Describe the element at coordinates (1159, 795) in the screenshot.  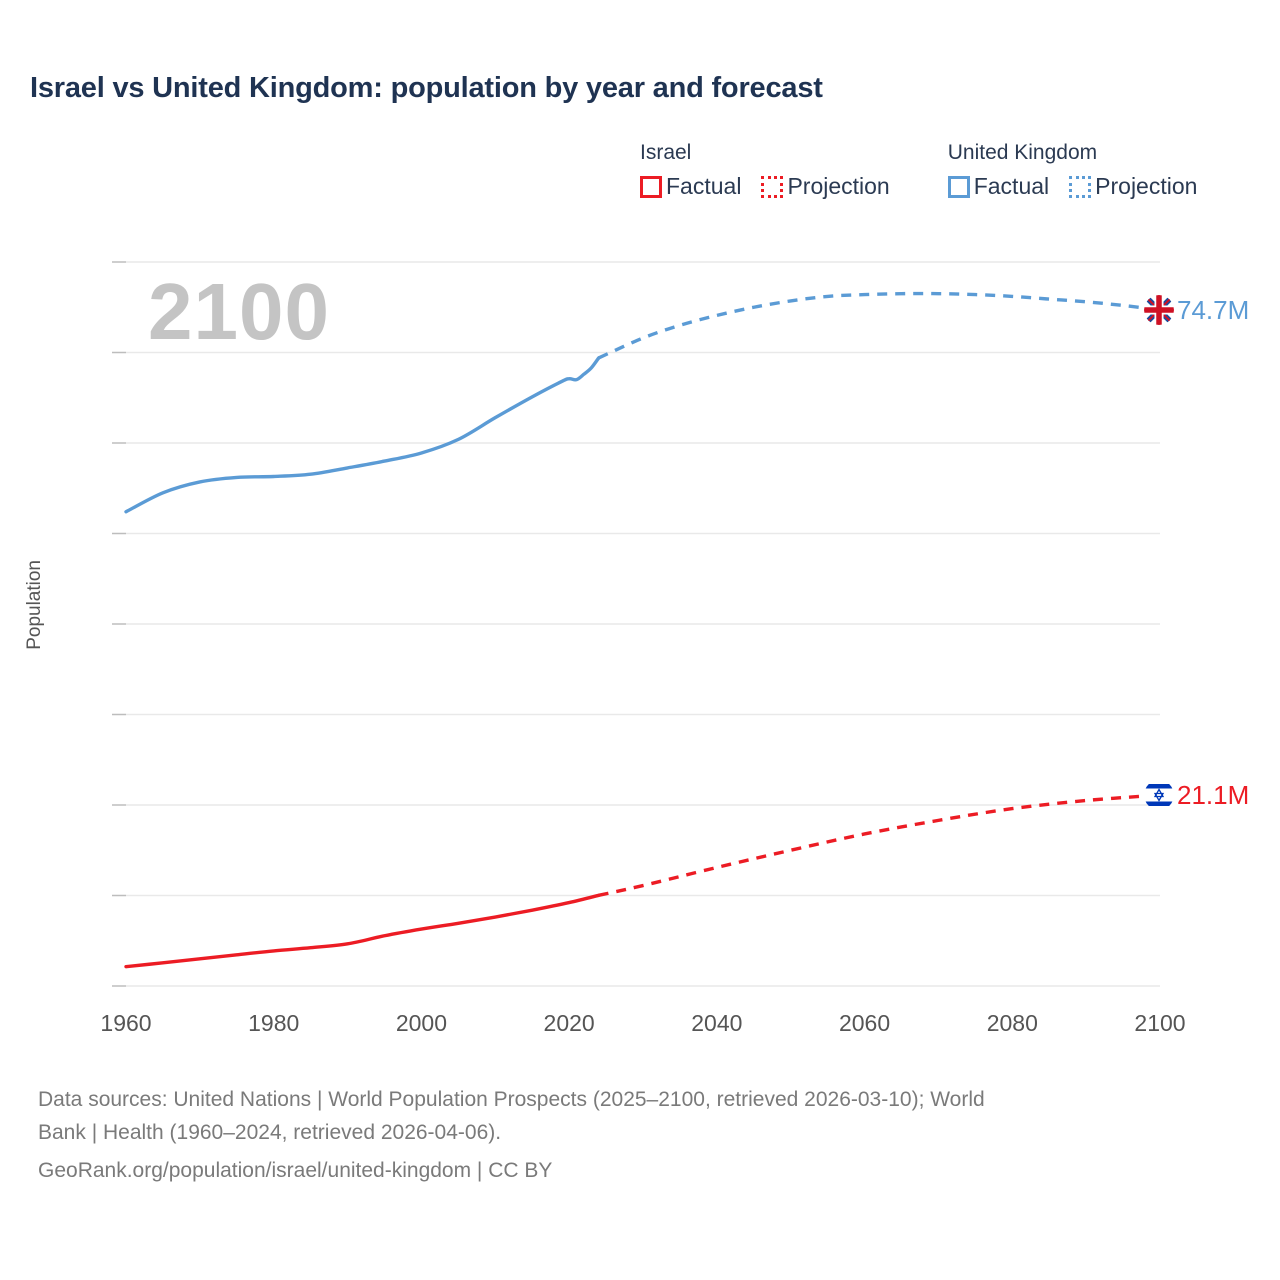
I see `israel-flag-icon` at that location.